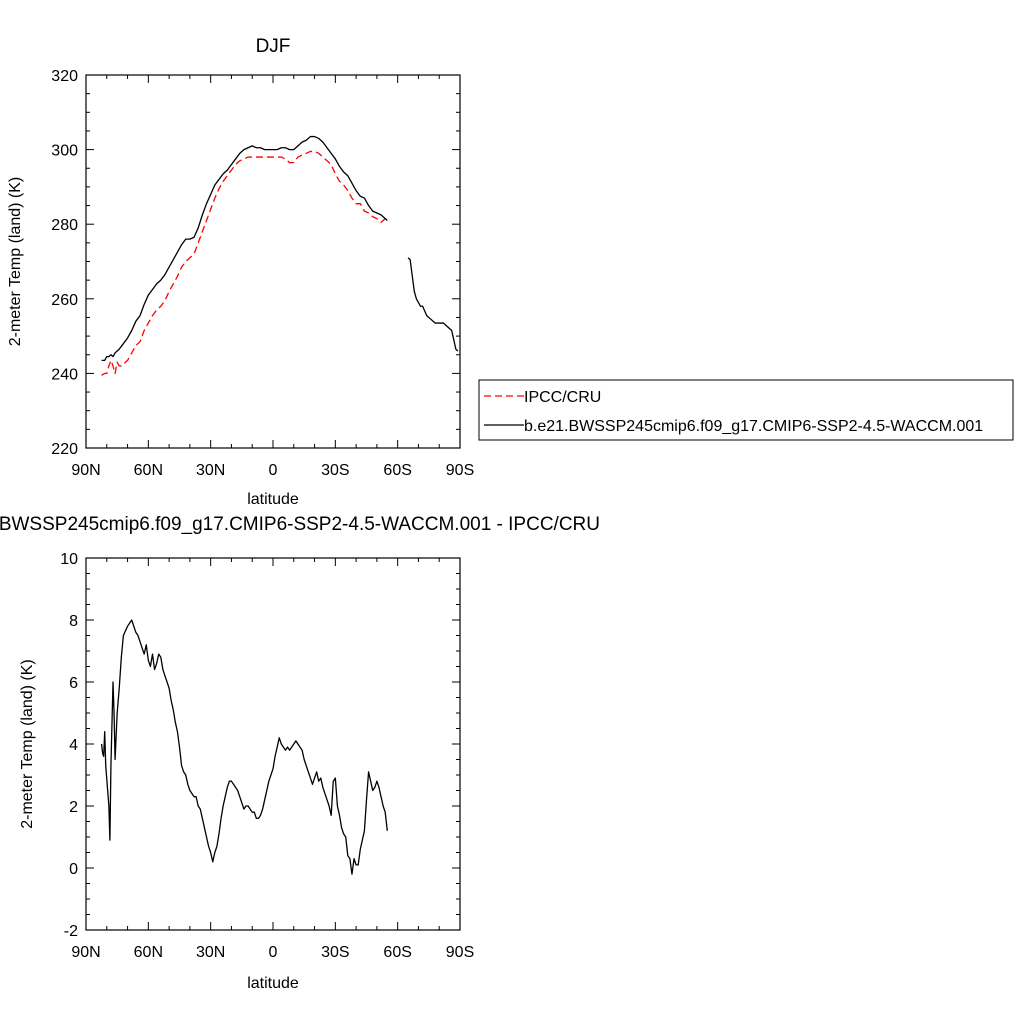  Describe the element at coordinates (64, 300) in the screenshot. I see `y-tick-label: 260` at that location.